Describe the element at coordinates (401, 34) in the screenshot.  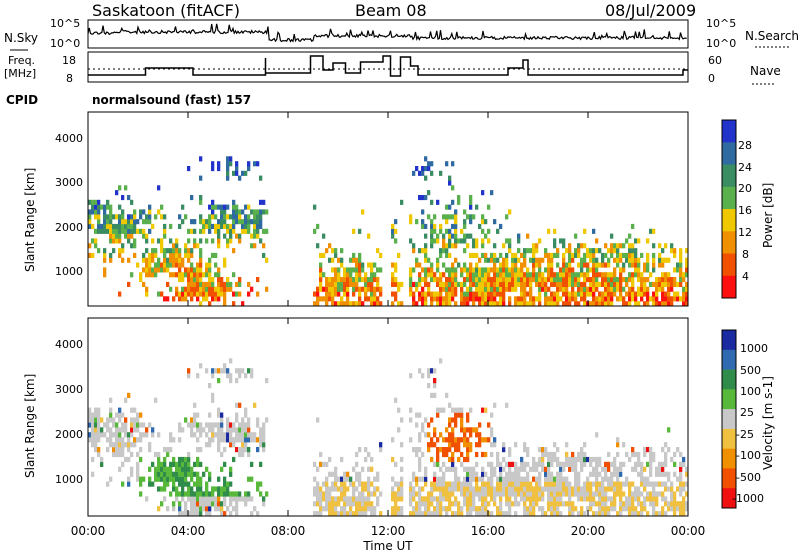
I see `noise-panel: N.Sky 10^5 10^0 10^5 10^0 N.Search` at that location.